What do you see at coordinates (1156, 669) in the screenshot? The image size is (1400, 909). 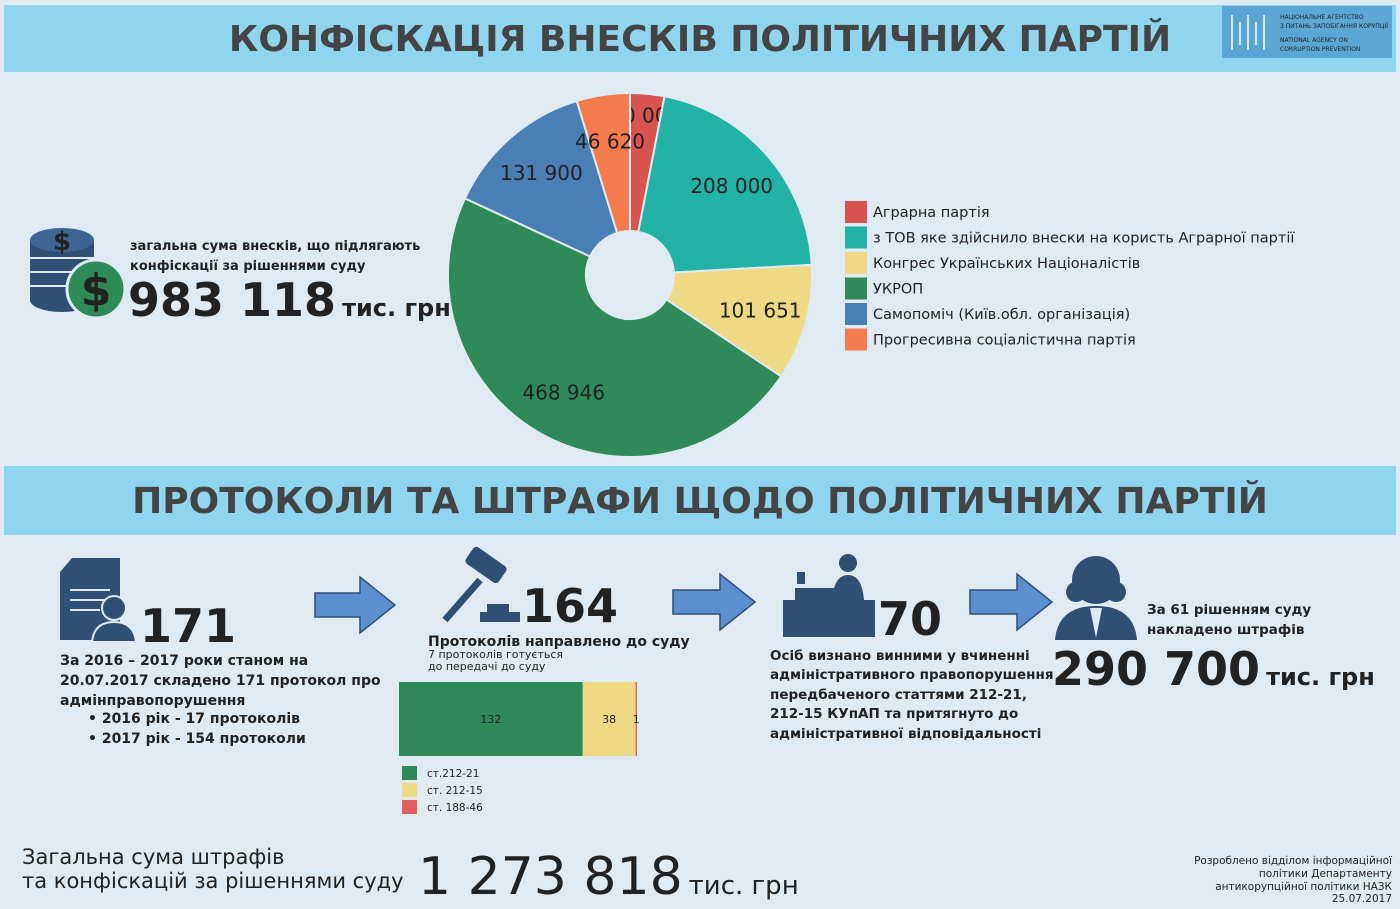 I see `amount: 290 700` at bounding box center [1156, 669].